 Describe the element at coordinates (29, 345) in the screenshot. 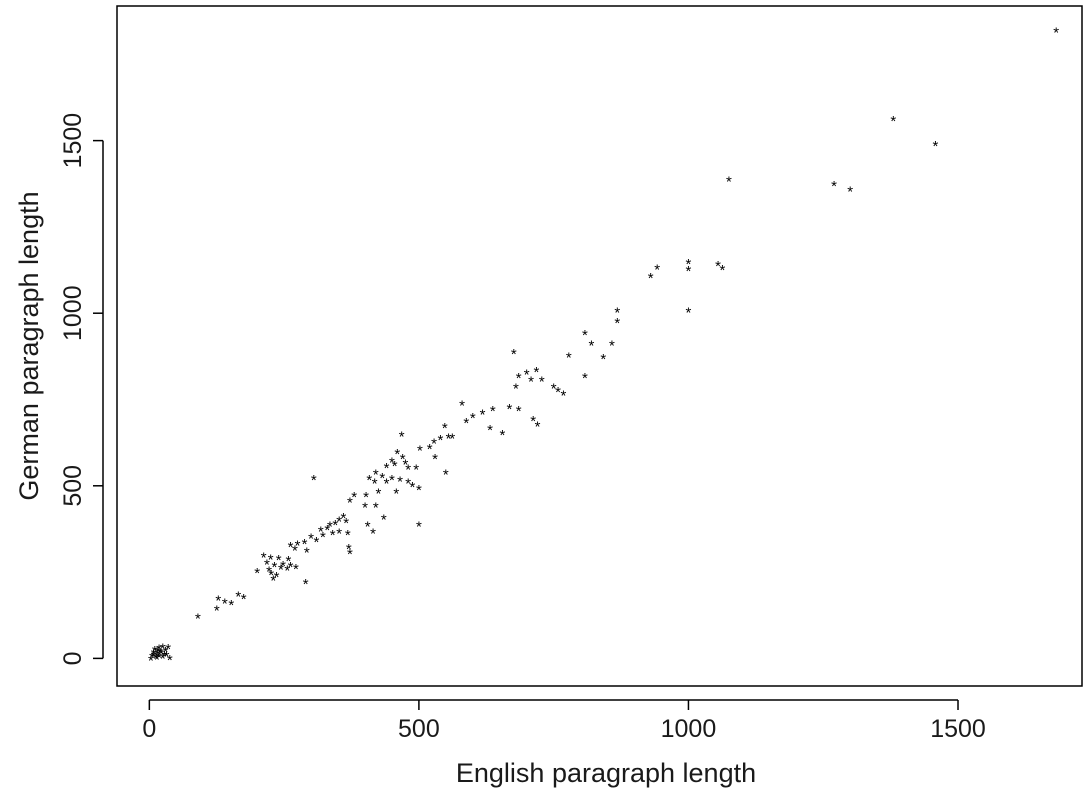

I see `y-axis-title: German paragraph length` at that location.